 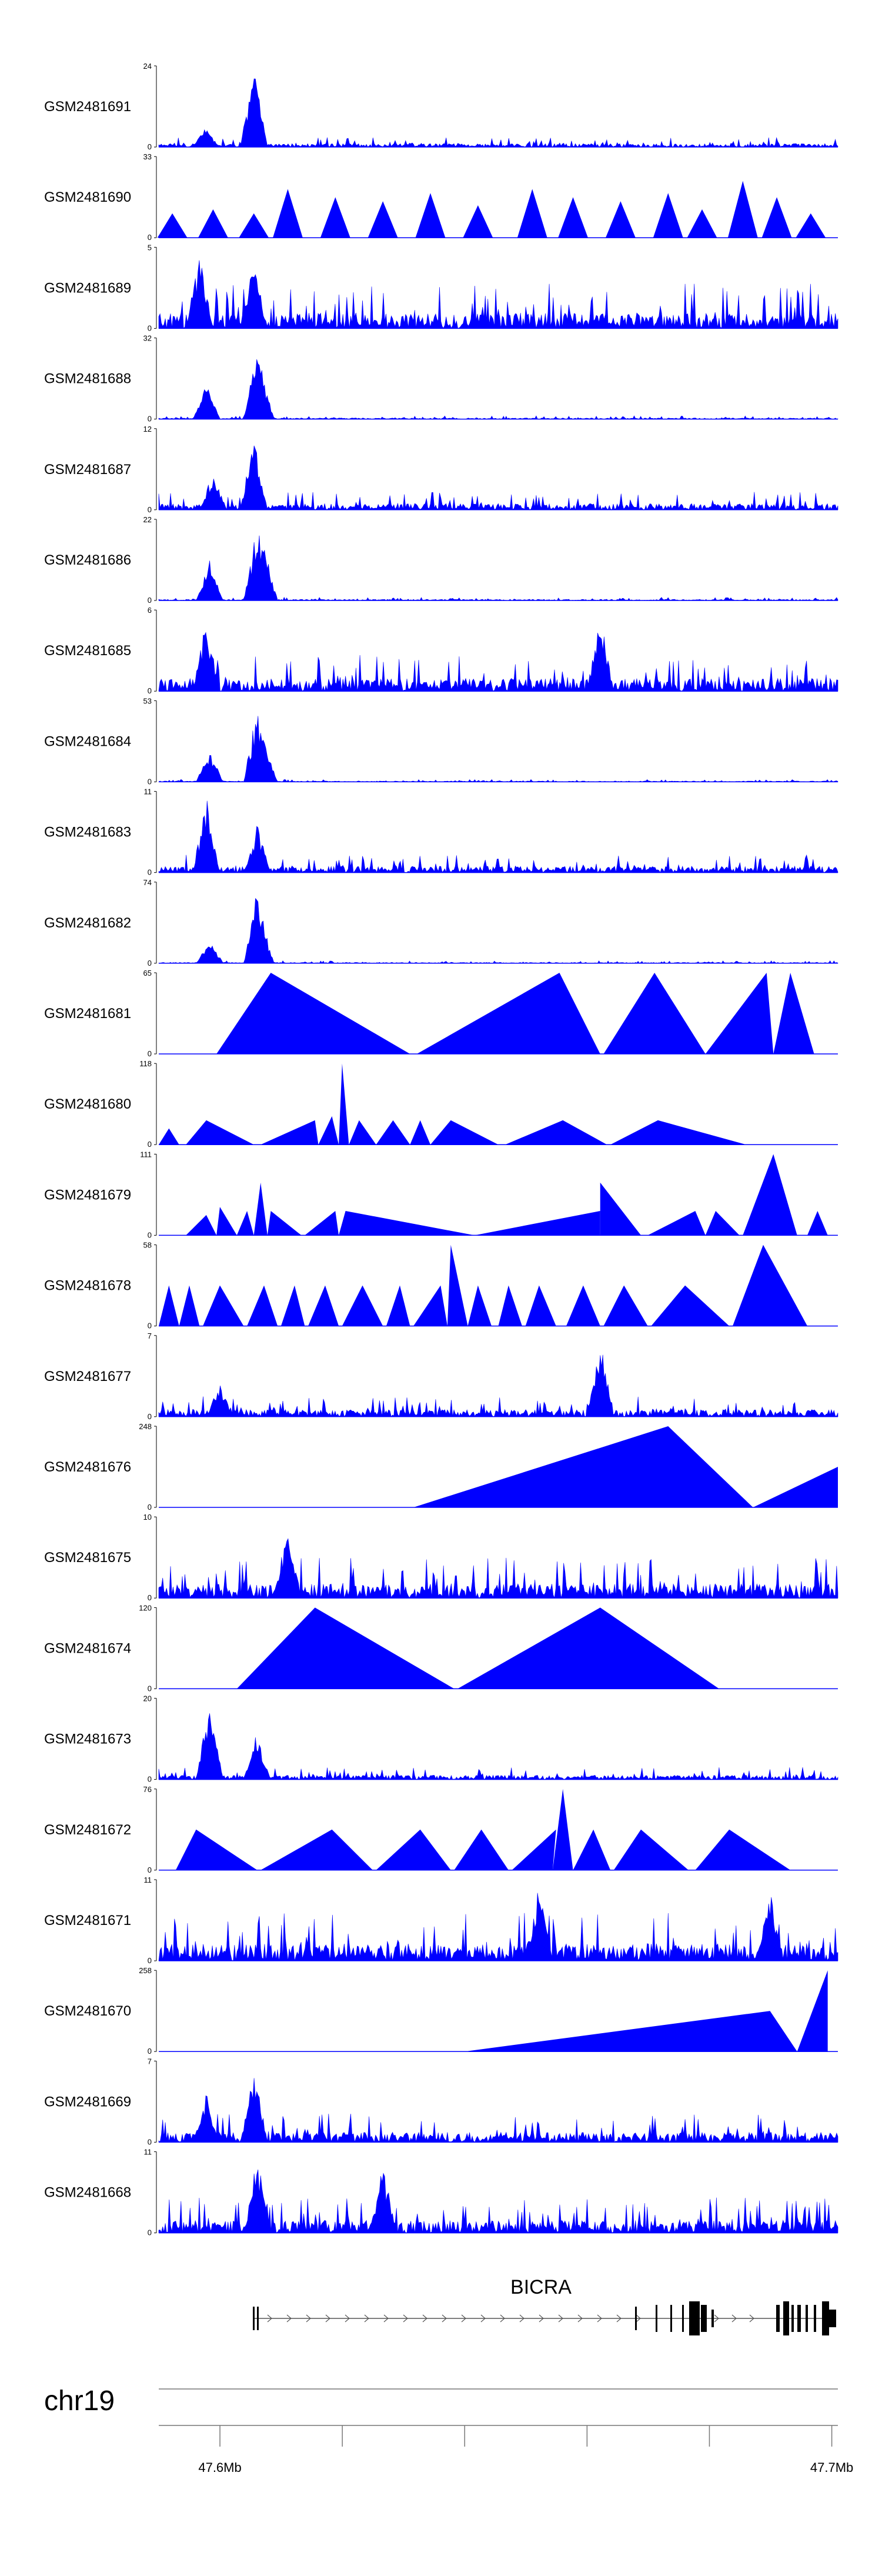 I want to click on y-max-label: 33, so click(x=147, y=156).